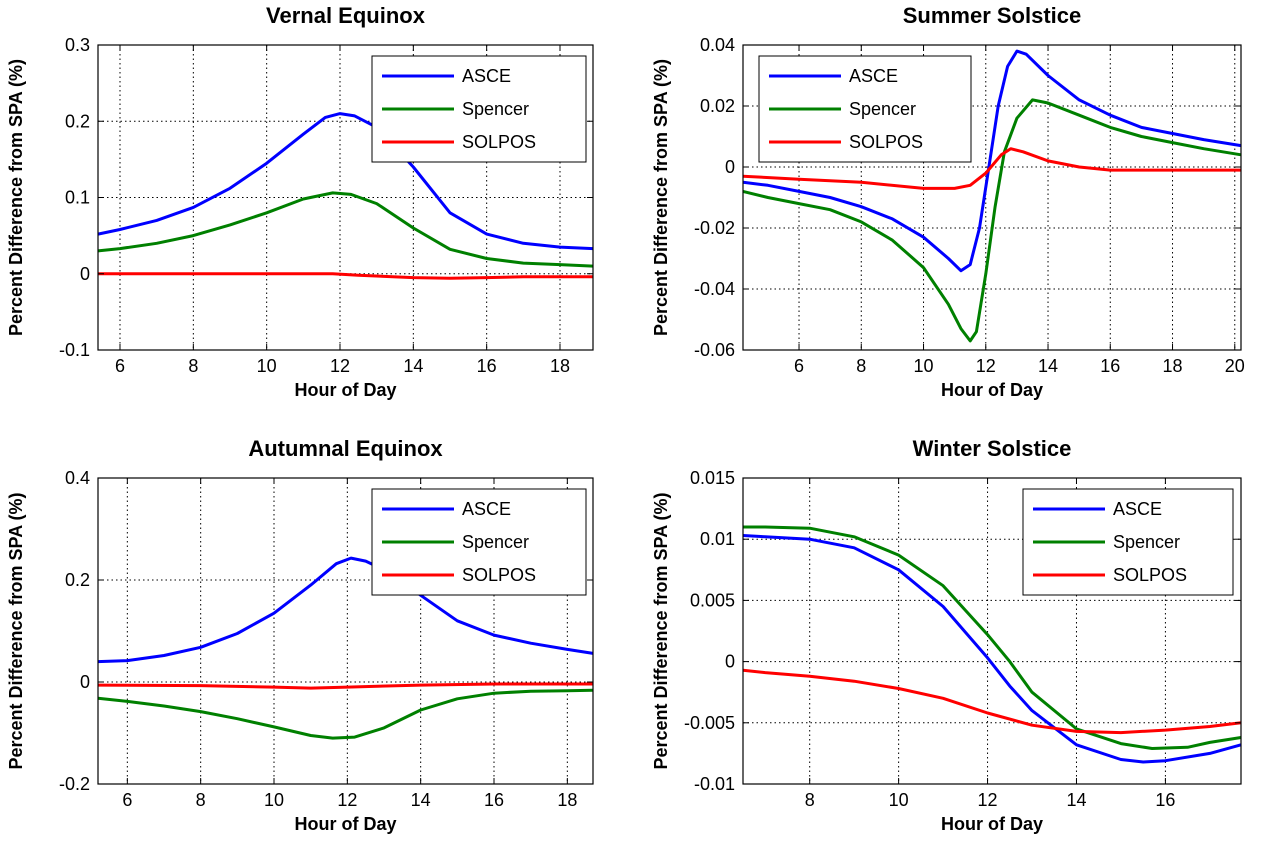 The image size is (1263, 856). Describe the element at coordinates (714, 350) in the screenshot. I see `y-tick-label: -0.06` at that location.